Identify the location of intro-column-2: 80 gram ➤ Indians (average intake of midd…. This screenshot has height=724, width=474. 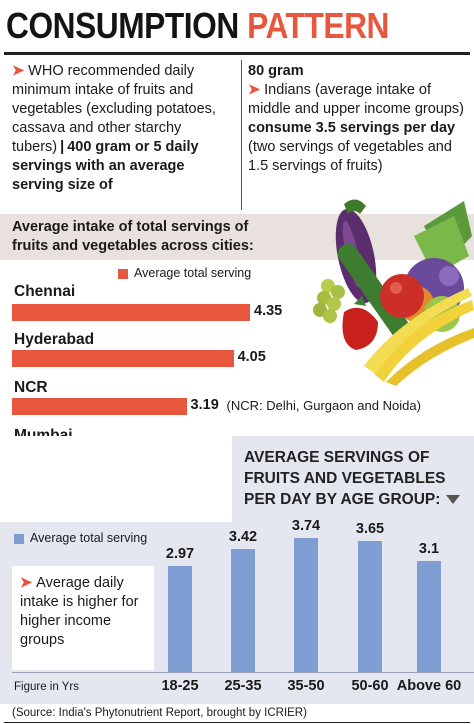
(359, 119).